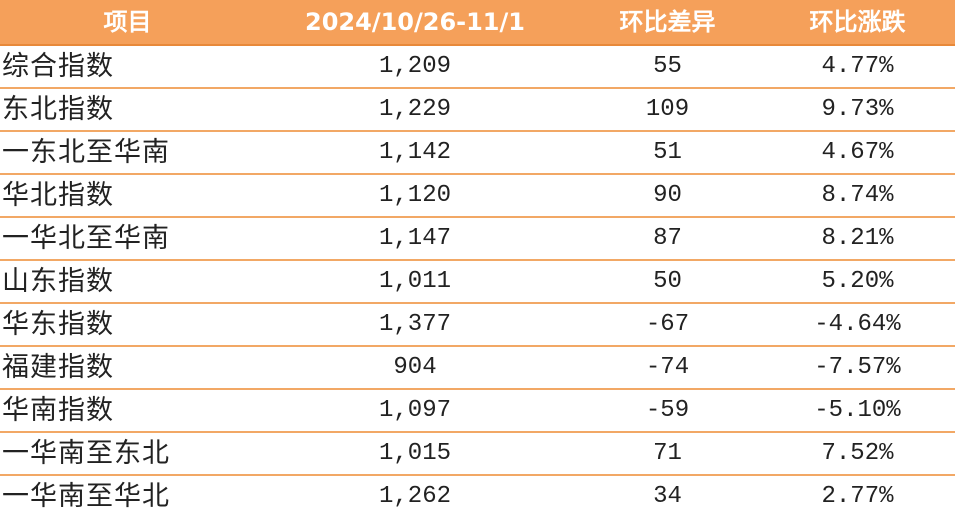  What do you see at coordinates (58, 324) in the screenshot?
I see `row-name-cell: 华东指数` at bounding box center [58, 324].